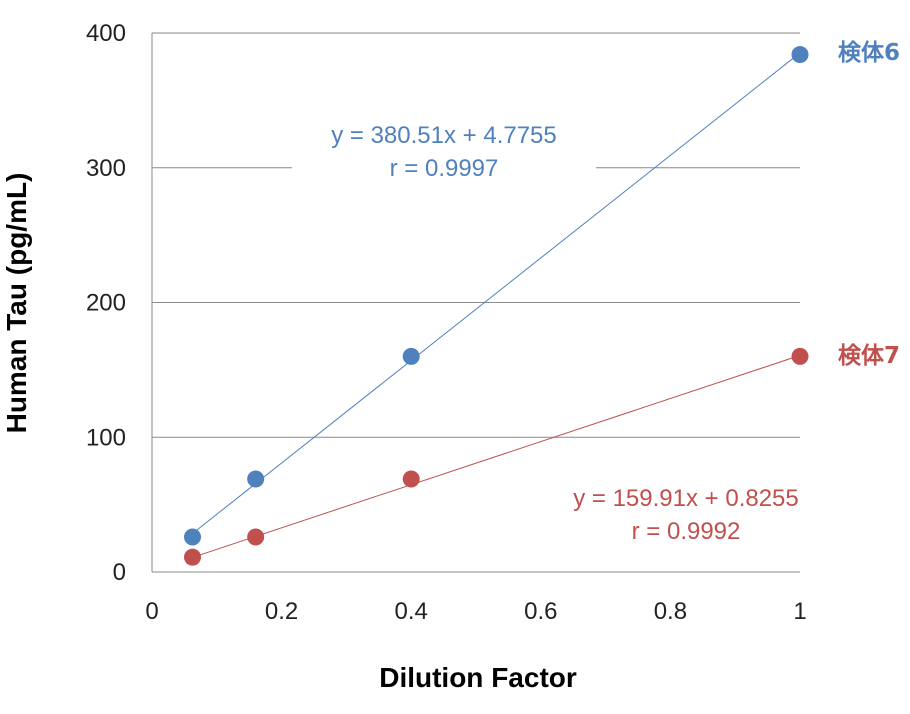 The height and width of the screenshot is (714, 910). I want to click on y-axis-title: Human Tau (pg/mL), so click(16, 303).